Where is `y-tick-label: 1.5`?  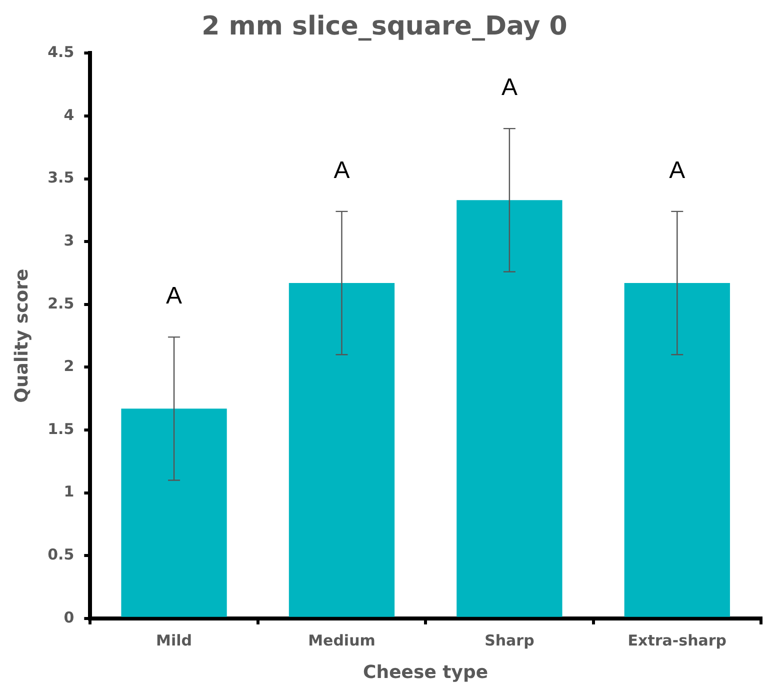
y-tick-label: 1.5 is located at coordinates (61, 429).